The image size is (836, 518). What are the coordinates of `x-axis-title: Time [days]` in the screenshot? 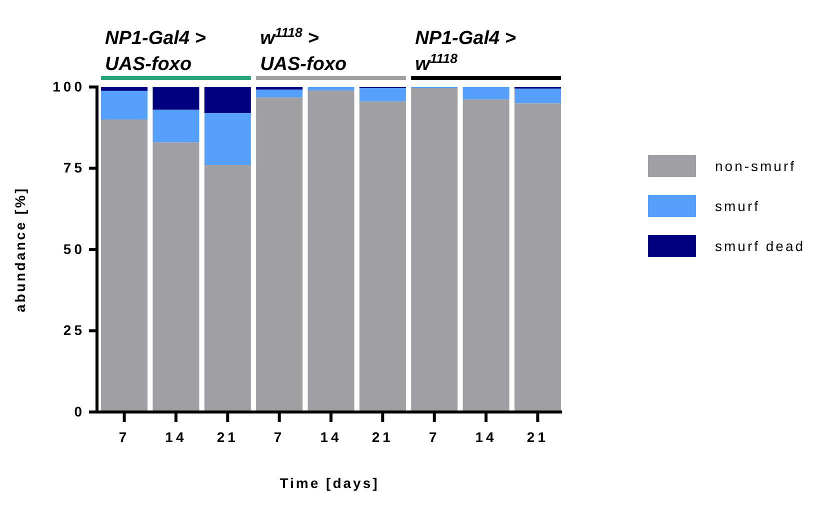 It's located at (330, 483).